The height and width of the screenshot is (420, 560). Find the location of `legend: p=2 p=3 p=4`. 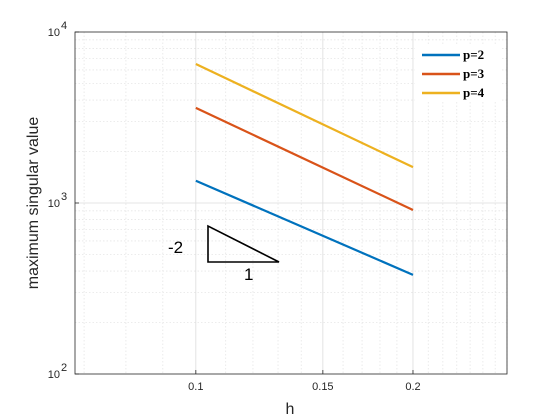

legend: p=2 p=3 p=4 is located at coordinates (457, 73).